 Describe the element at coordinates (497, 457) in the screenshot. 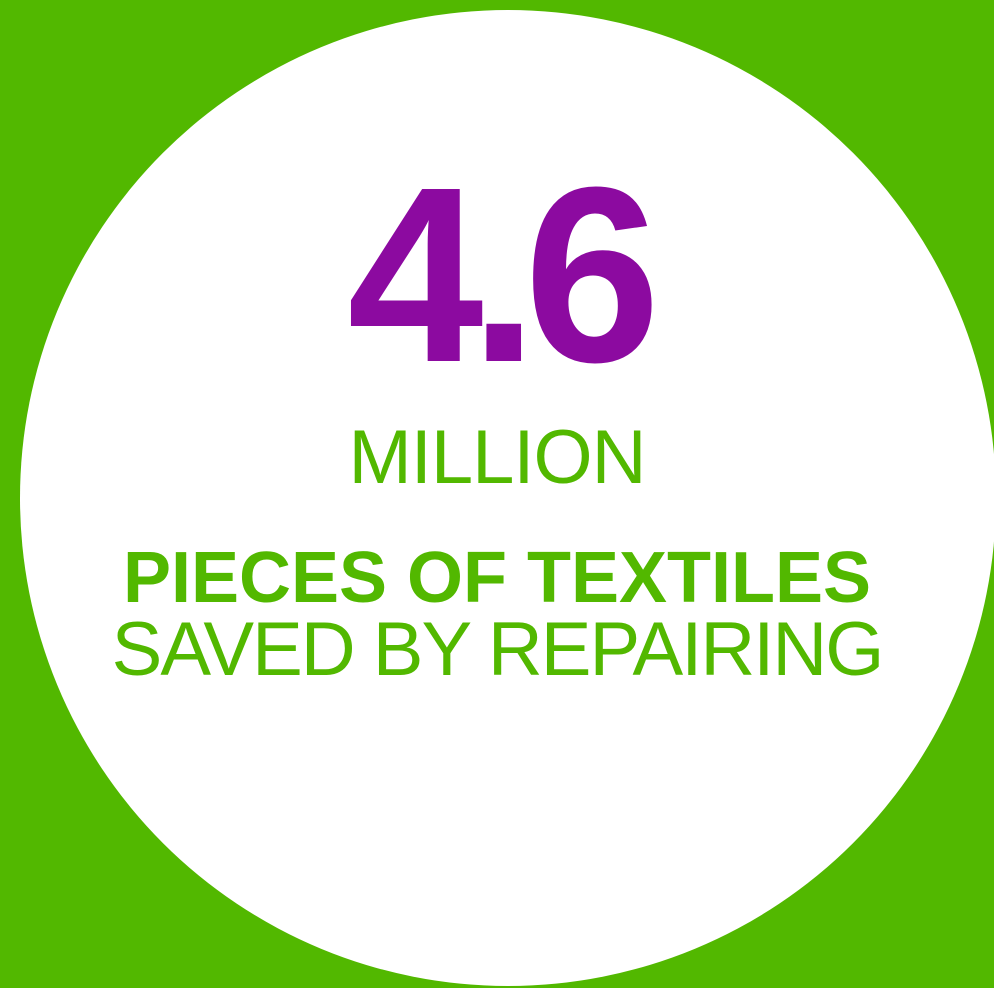

I see `stat-unit: MILLION` at that location.